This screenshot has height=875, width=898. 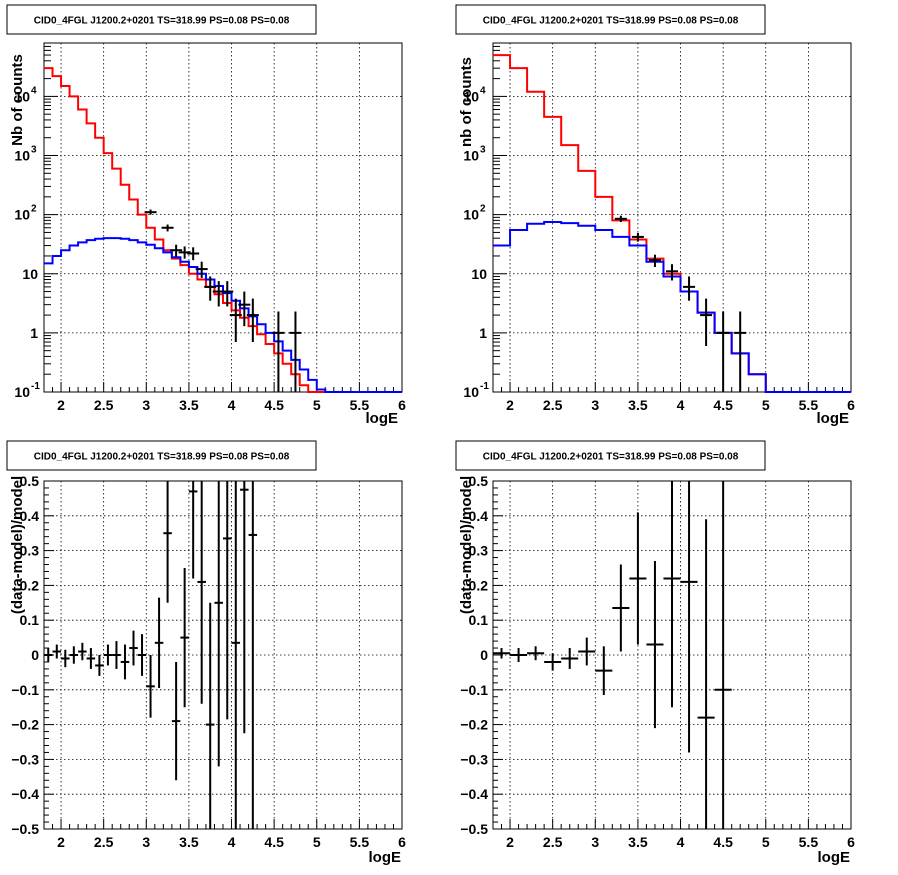 I want to click on y-tick-label: 0.5, so click(x=479, y=481).